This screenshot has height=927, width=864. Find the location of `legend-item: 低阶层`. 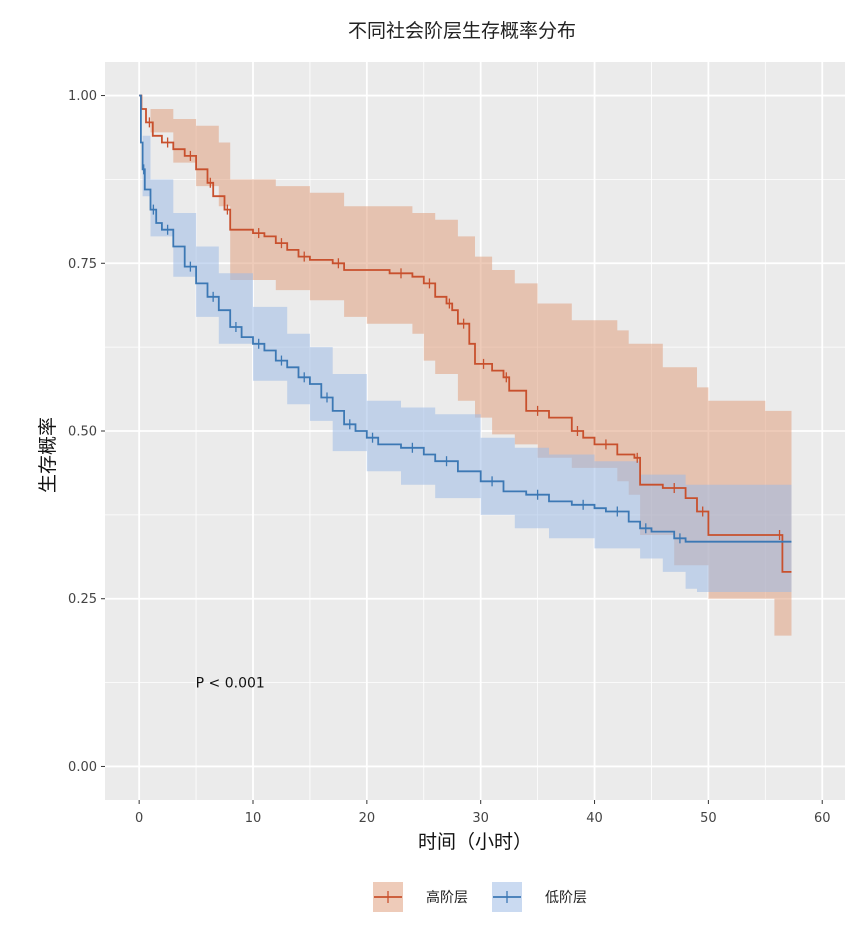

legend-item: 低阶层 is located at coordinates (539, 897).